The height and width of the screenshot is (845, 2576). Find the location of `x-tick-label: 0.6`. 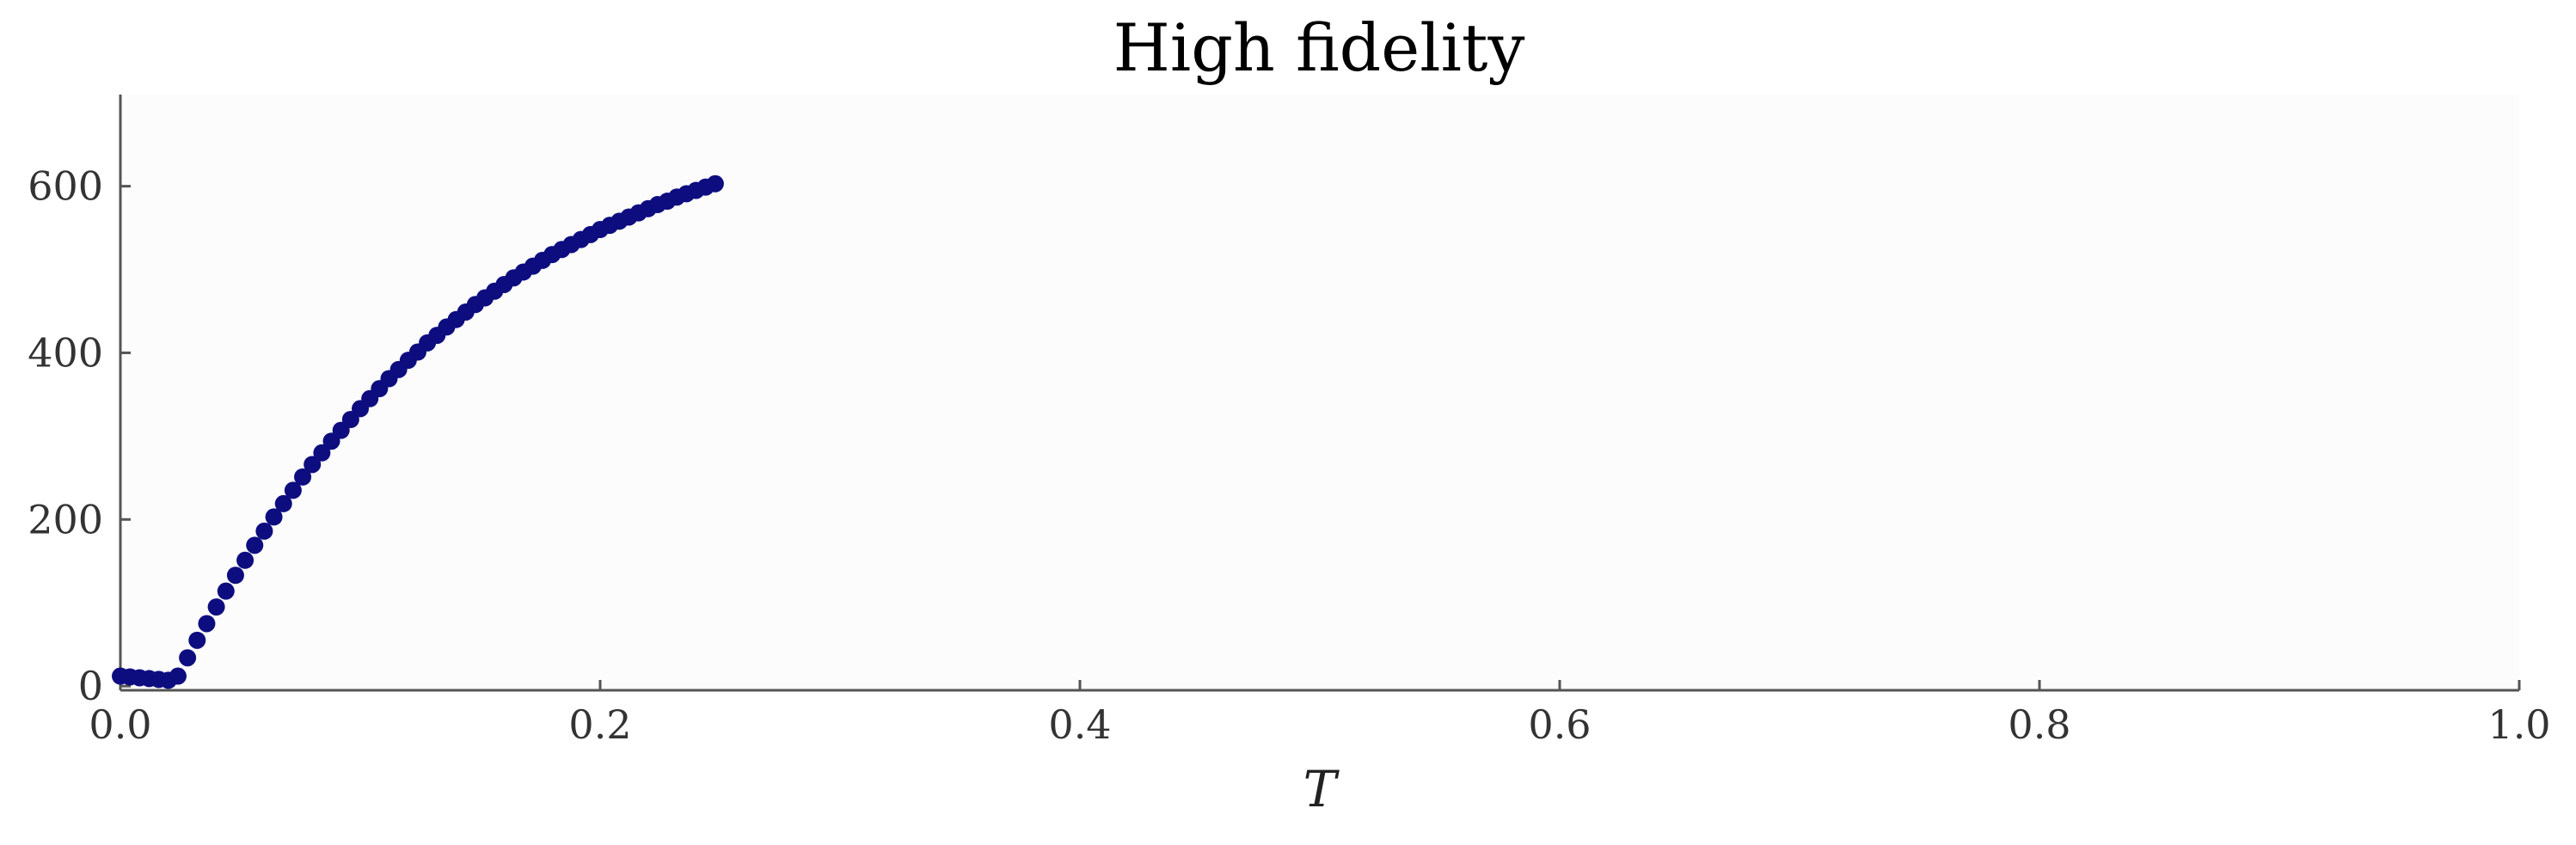

x-tick-label: 0.6 is located at coordinates (1559, 724).